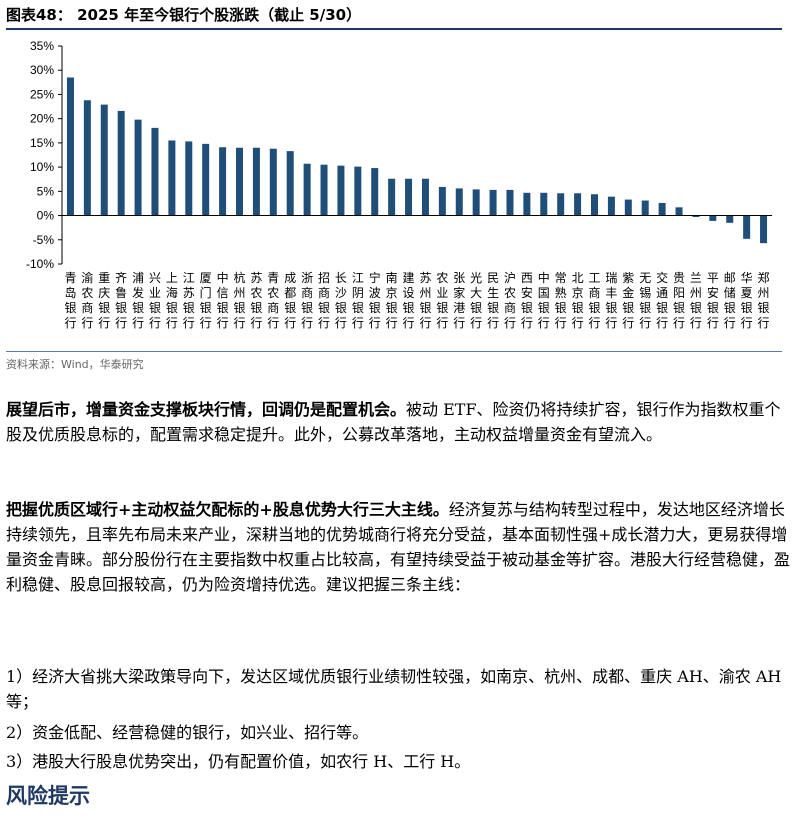 This screenshot has width=800, height=836. Describe the element at coordinates (561, 300) in the screenshot. I see `x-tick-label: 常熟银行` at that location.